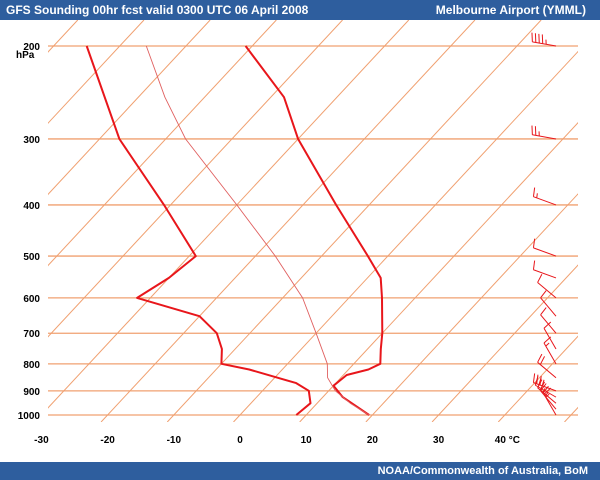  Describe the element at coordinates (174, 440) in the screenshot. I see `temperature-tick-label: -10` at that location.